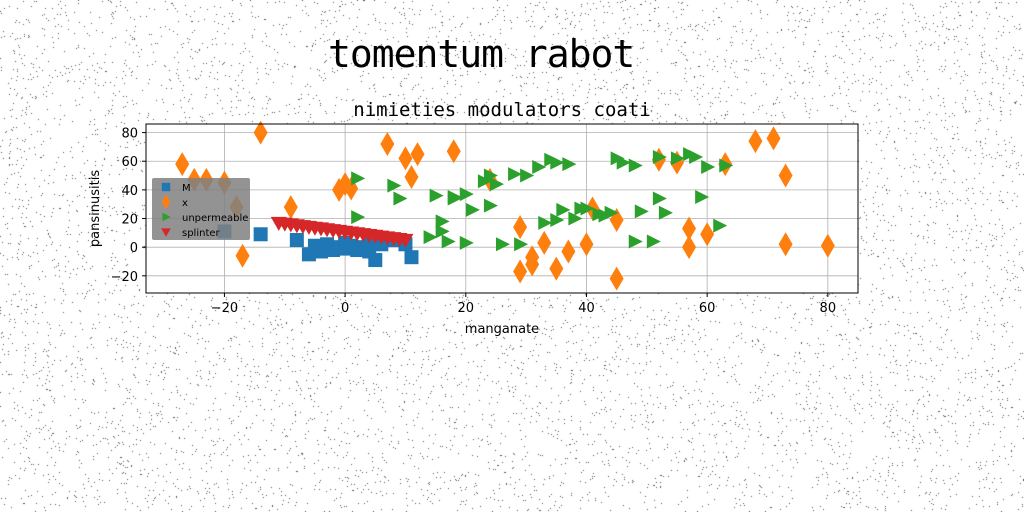 The width and height of the screenshot is (1024, 512). What do you see at coordinates (707, 308) in the screenshot?
I see `x-tick-label: 60` at bounding box center [707, 308].